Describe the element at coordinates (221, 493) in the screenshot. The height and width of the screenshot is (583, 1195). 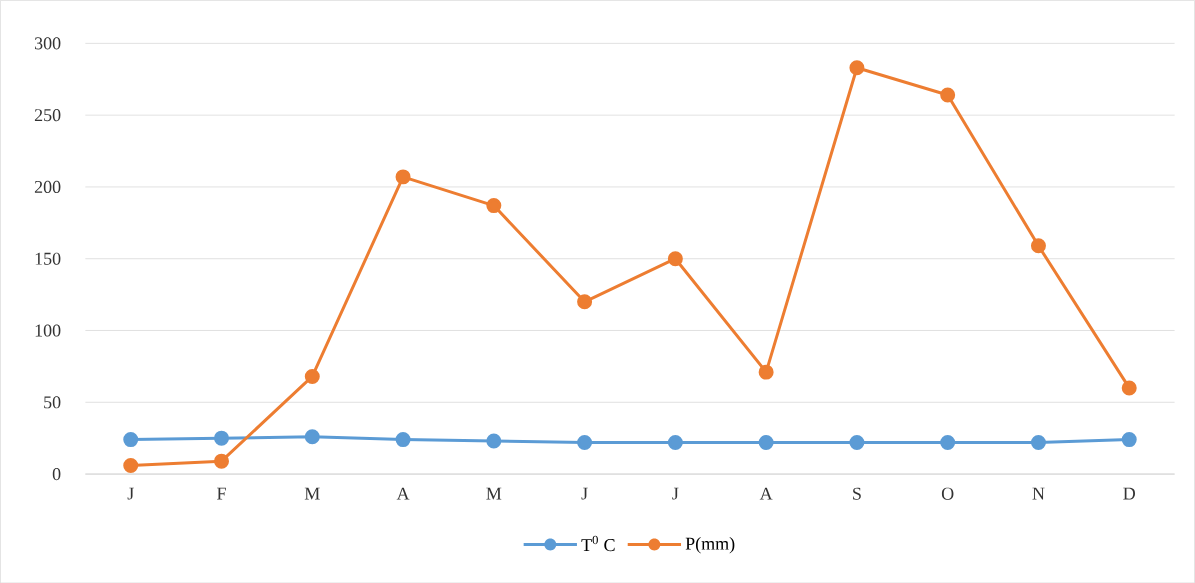
I see `x-tick-label: F` at that location.